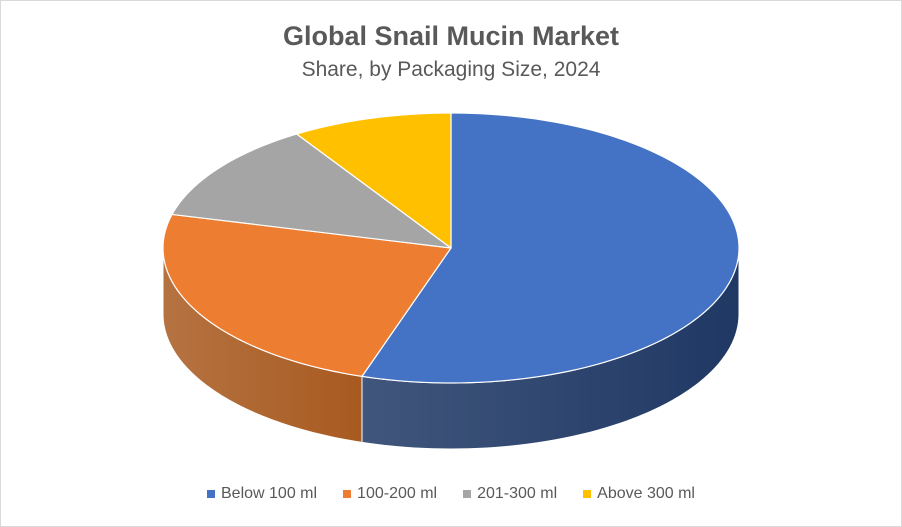  What do you see at coordinates (646, 493) in the screenshot?
I see `legend-label: Above 300 ml` at bounding box center [646, 493].